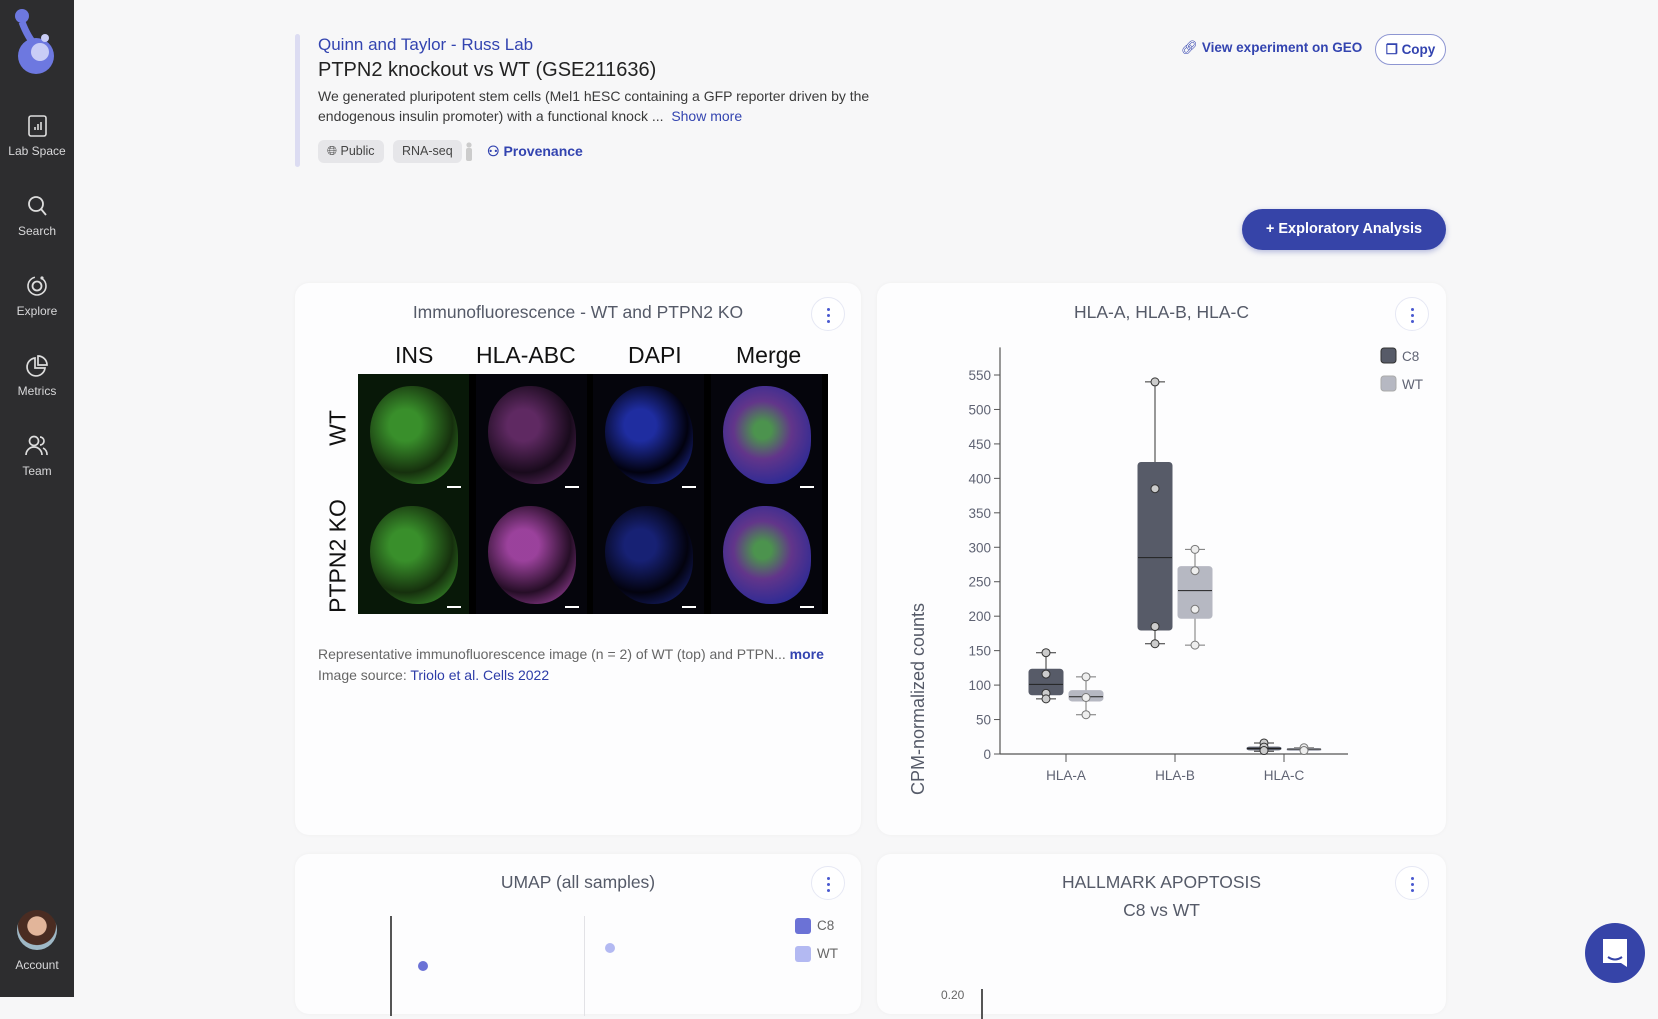  What do you see at coordinates (37, 471) in the screenshot?
I see `sidebar-item-label: Team` at bounding box center [37, 471].